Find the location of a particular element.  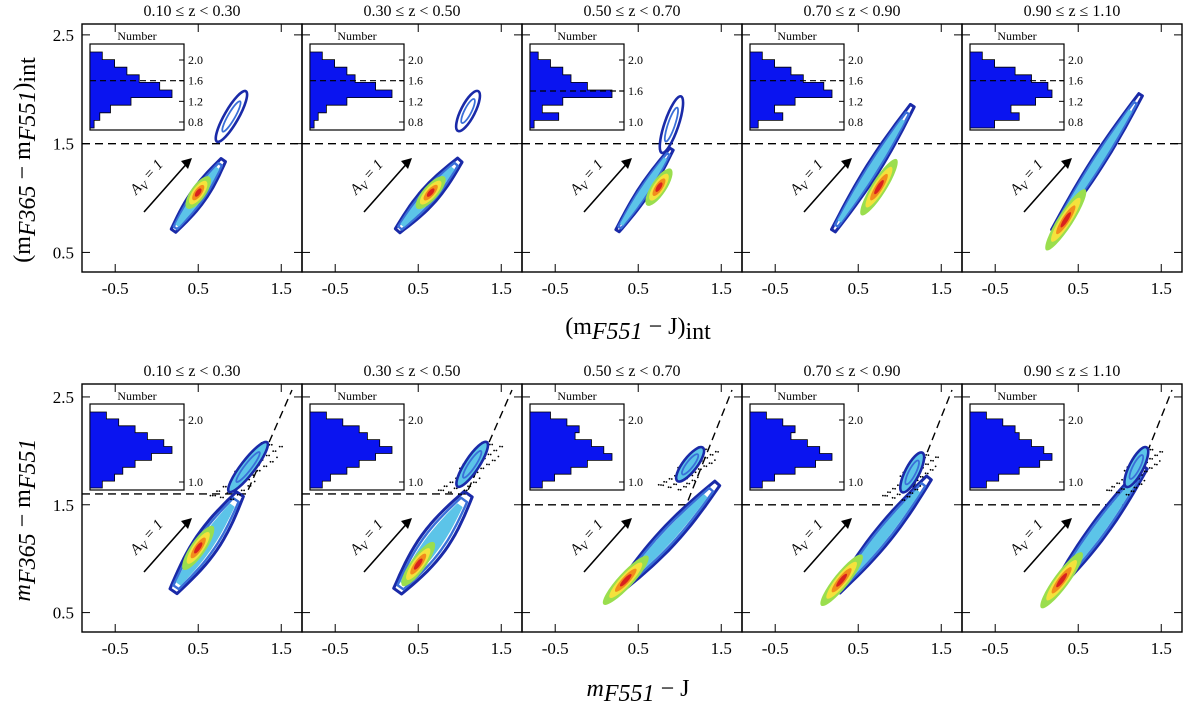

bottom-xlabel-part-c: − J is located at coordinates (672, 689).